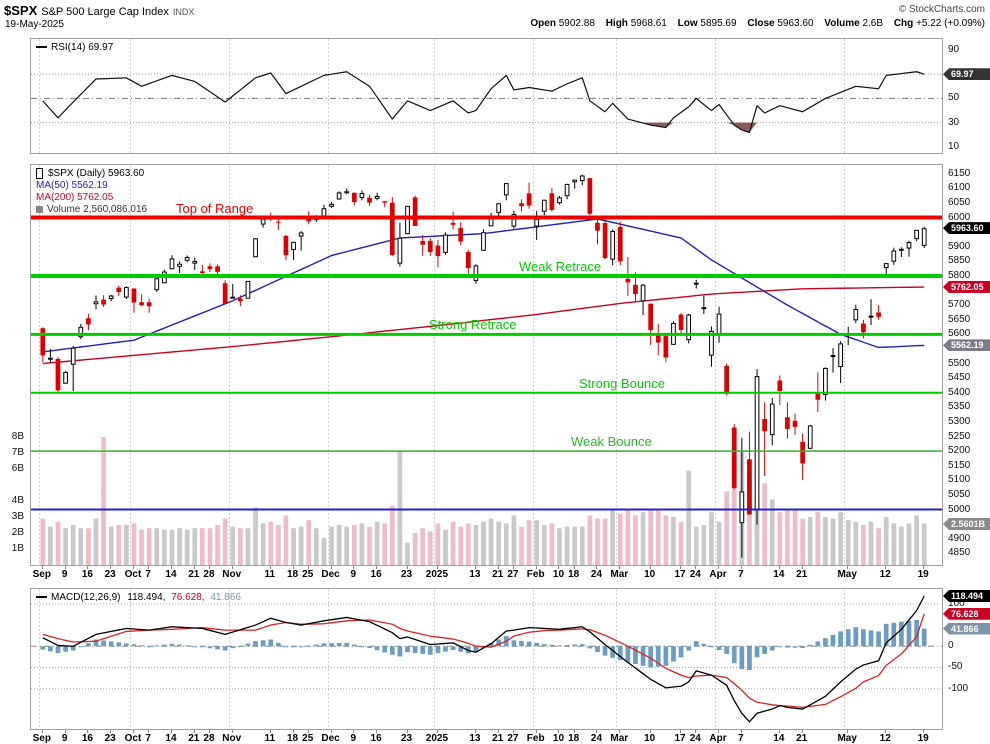 This screenshot has width=990, height=744. I want to click on quote-close-value: 5963.60, so click(795, 23).